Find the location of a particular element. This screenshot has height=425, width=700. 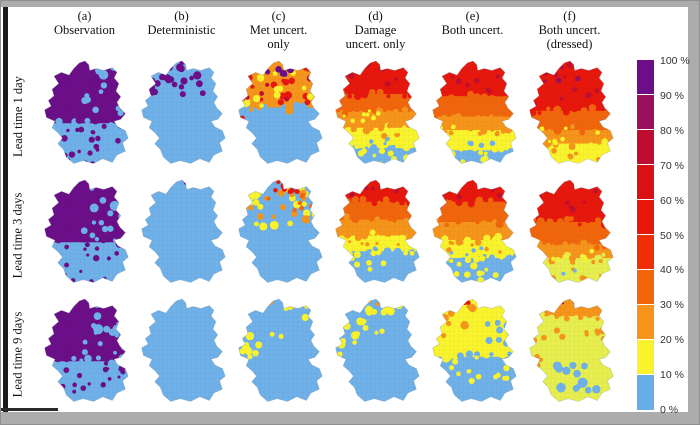

column-header-e: (e) Both uncert. is located at coordinates (472, 23).